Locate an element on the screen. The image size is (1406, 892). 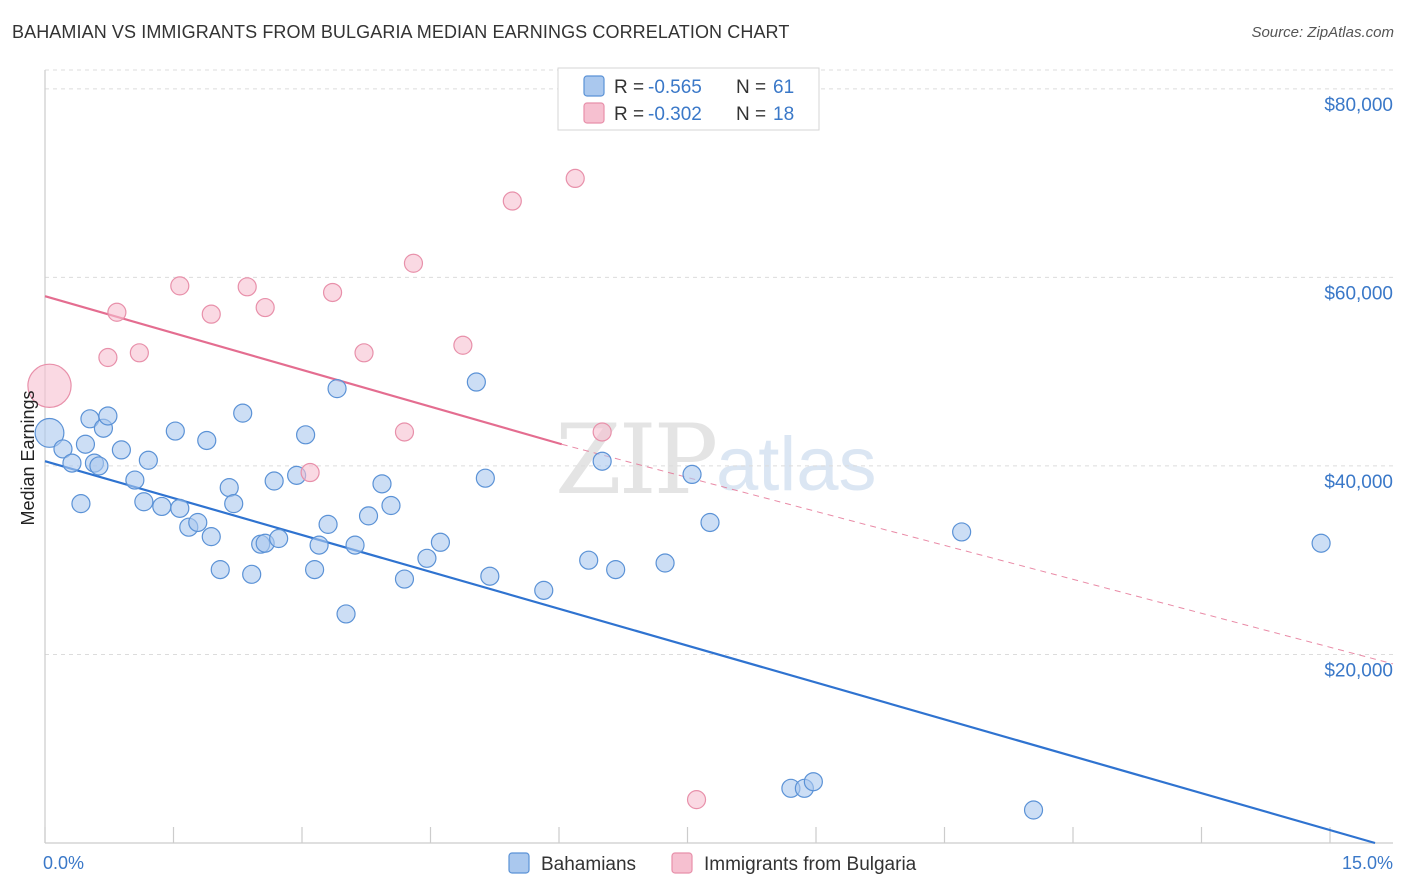
y-tick-labels: $20,000 $40,000 $60,000 $80,000 is located at coordinates (1358, 388).